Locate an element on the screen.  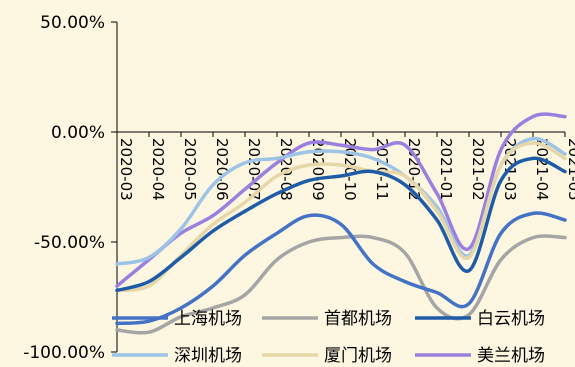
legend-label: 首都机场 is located at coordinates (358, 319).